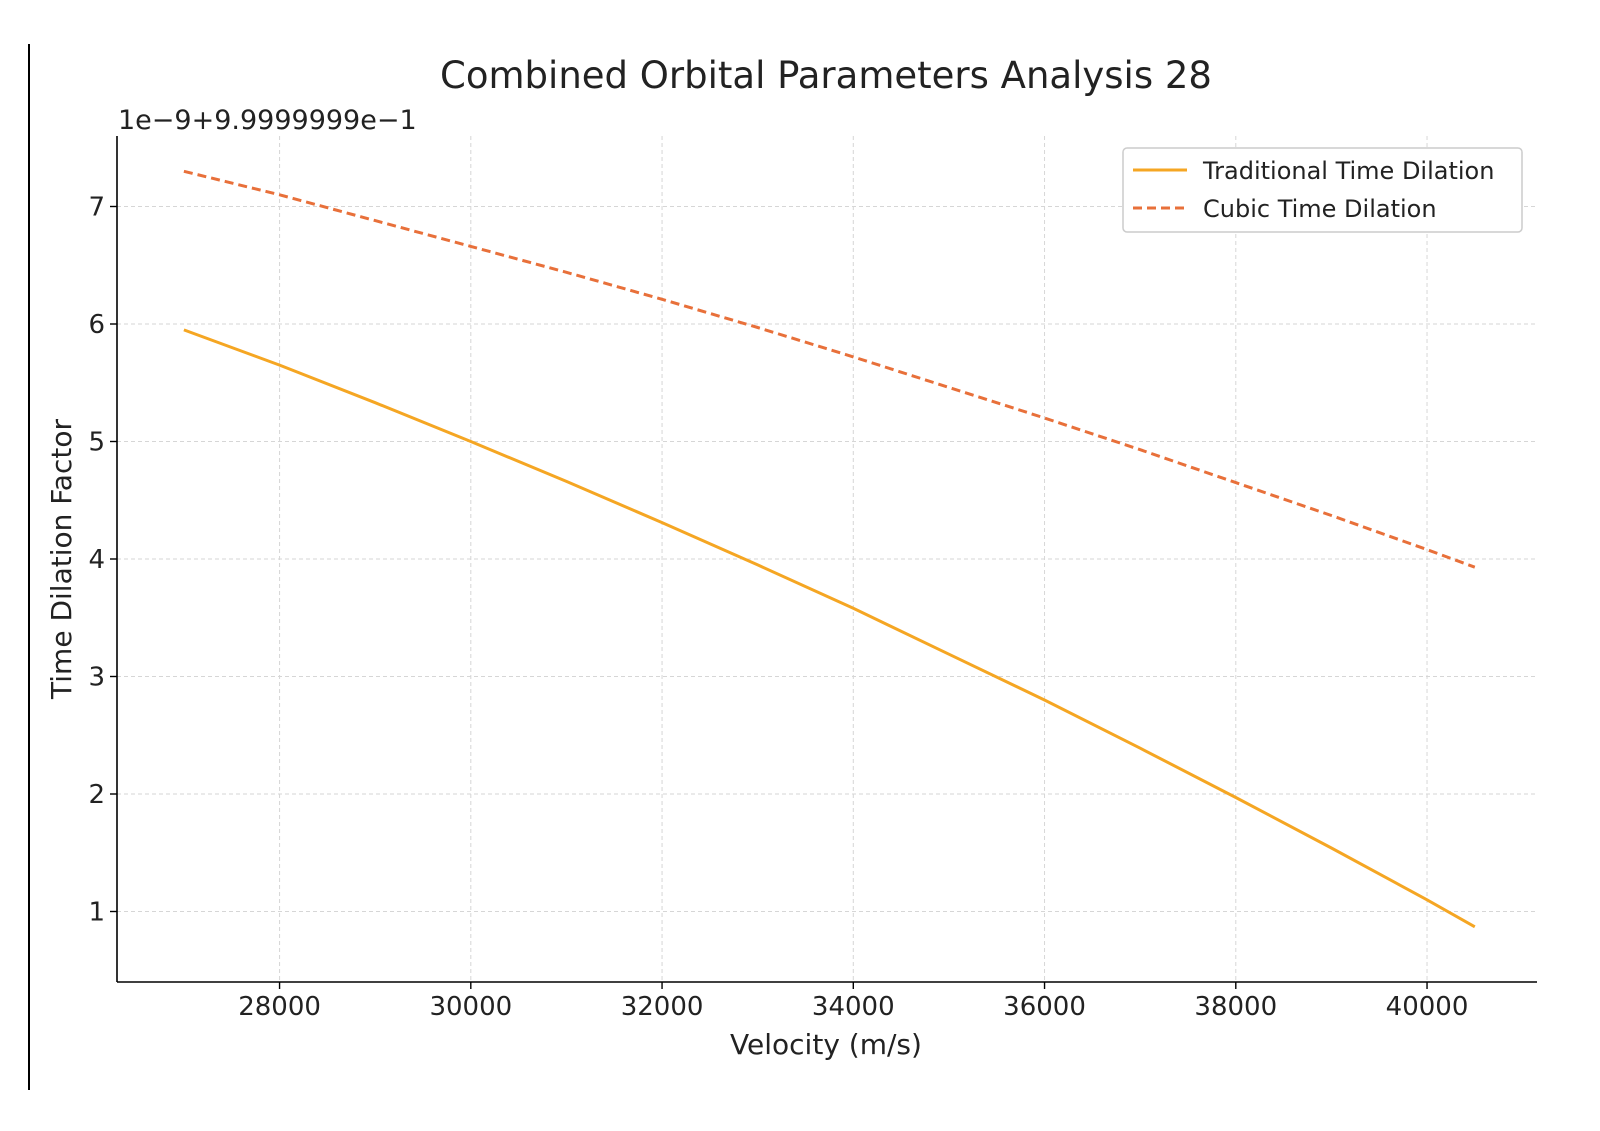 This screenshot has height=1131, width=1600. I want to click on legend-box, so click(1322, 190).